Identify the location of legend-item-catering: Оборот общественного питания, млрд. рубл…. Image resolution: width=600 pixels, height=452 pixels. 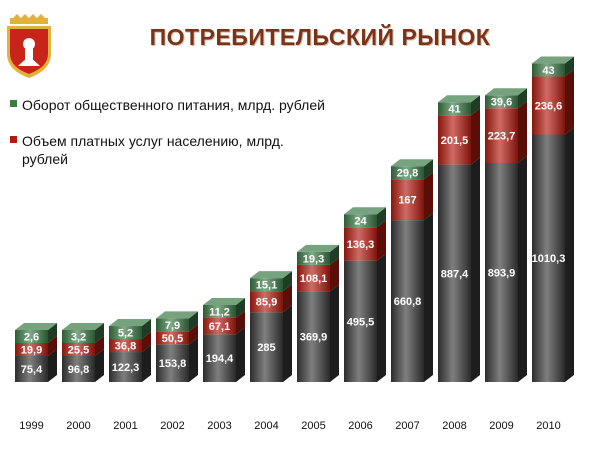
(200, 105).